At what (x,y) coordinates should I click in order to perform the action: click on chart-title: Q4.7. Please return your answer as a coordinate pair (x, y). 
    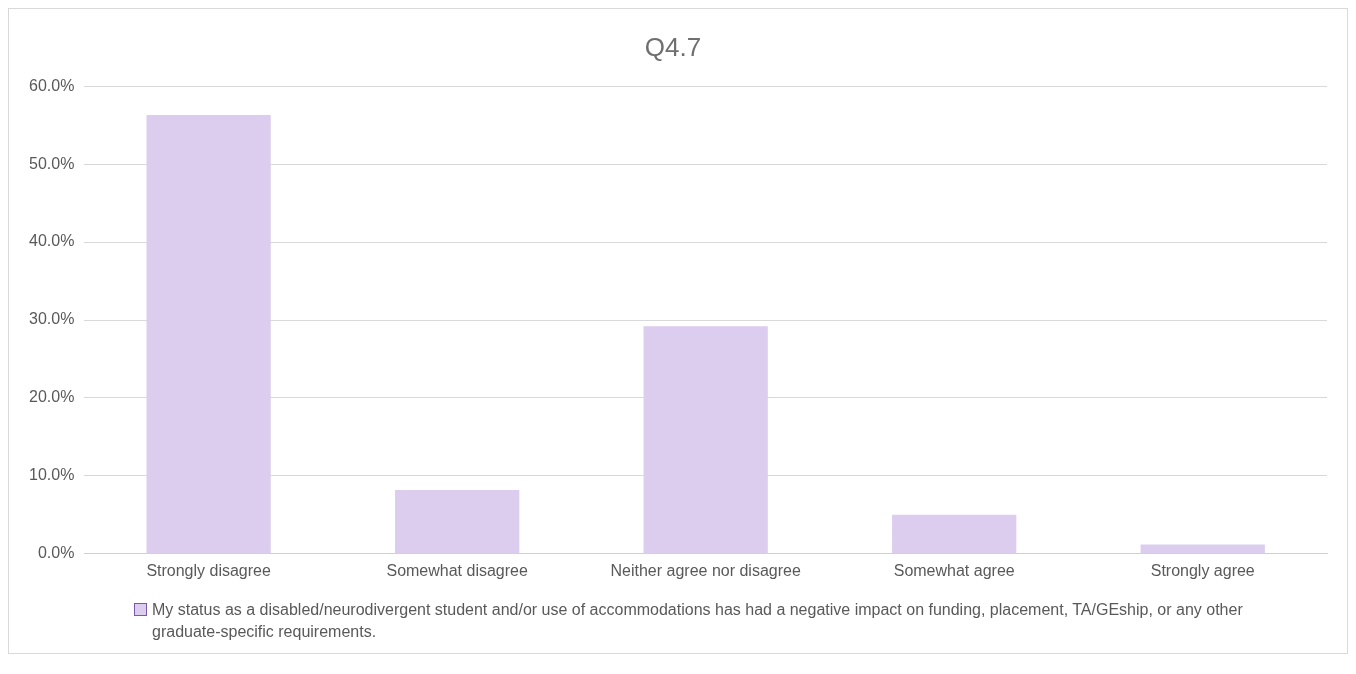
    Looking at the image, I should click on (673, 46).